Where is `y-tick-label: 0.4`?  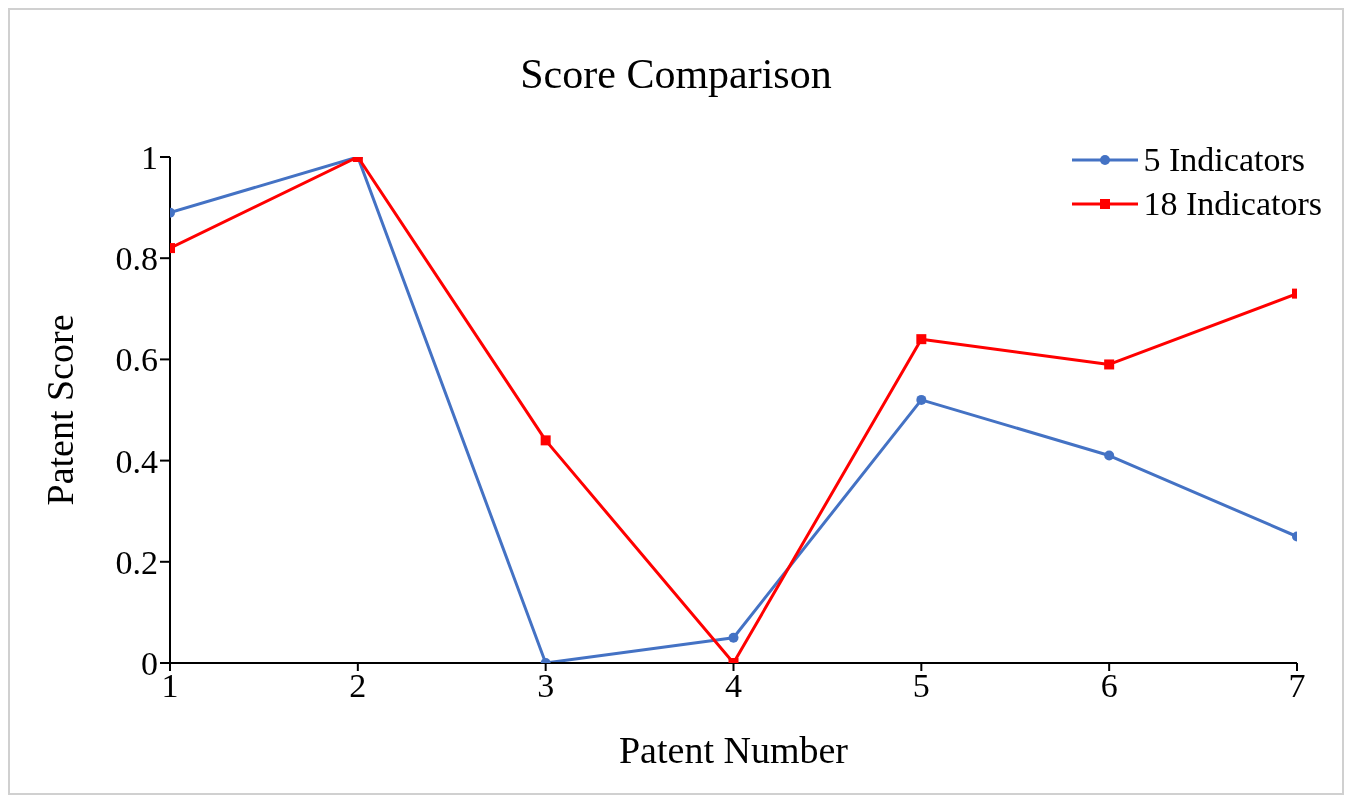 y-tick-label: 0.4 is located at coordinates (136, 461).